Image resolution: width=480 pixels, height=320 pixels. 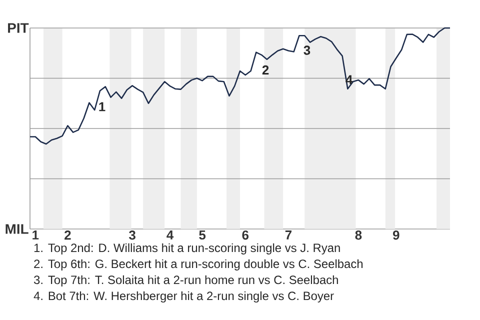 I want to click on x-tick-label: 3, so click(x=132, y=235).